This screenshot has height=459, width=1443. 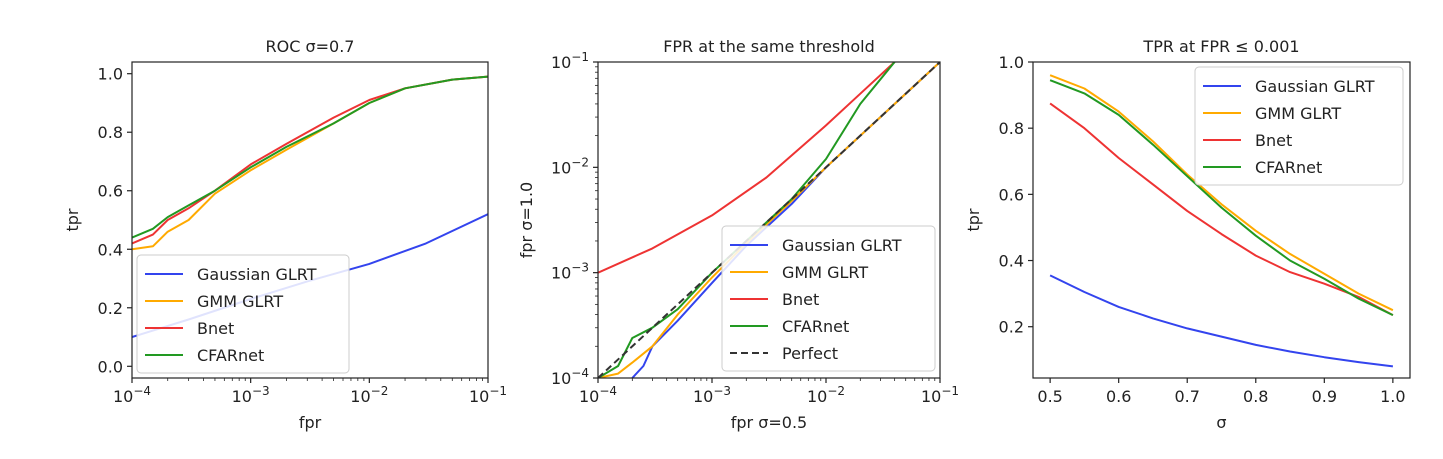 What do you see at coordinates (1118, 396) in the screenshot?
I see `x-tick-label: 0.6` at bounding box center [1118, 396].